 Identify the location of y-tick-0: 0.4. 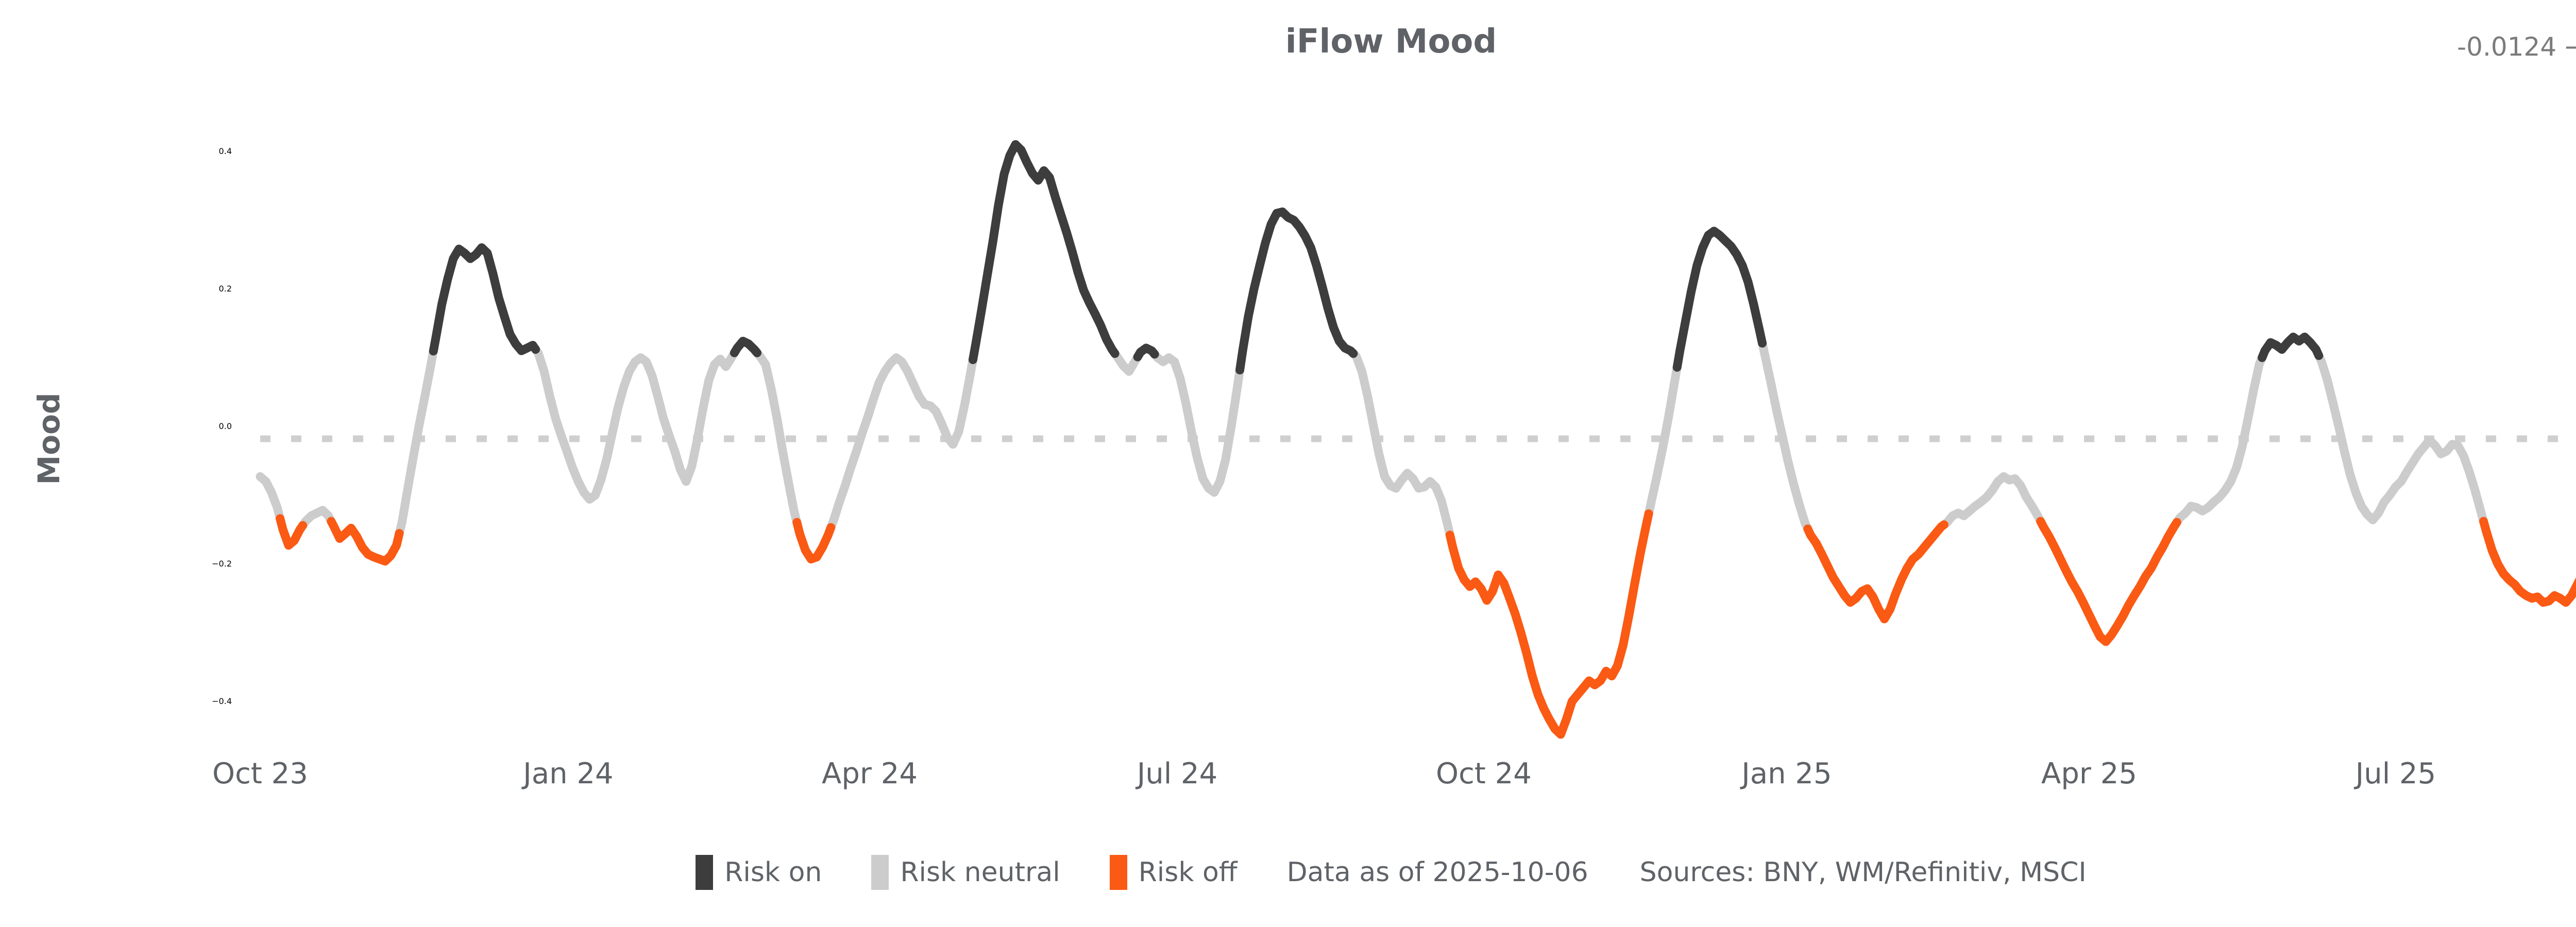
(147, 151).